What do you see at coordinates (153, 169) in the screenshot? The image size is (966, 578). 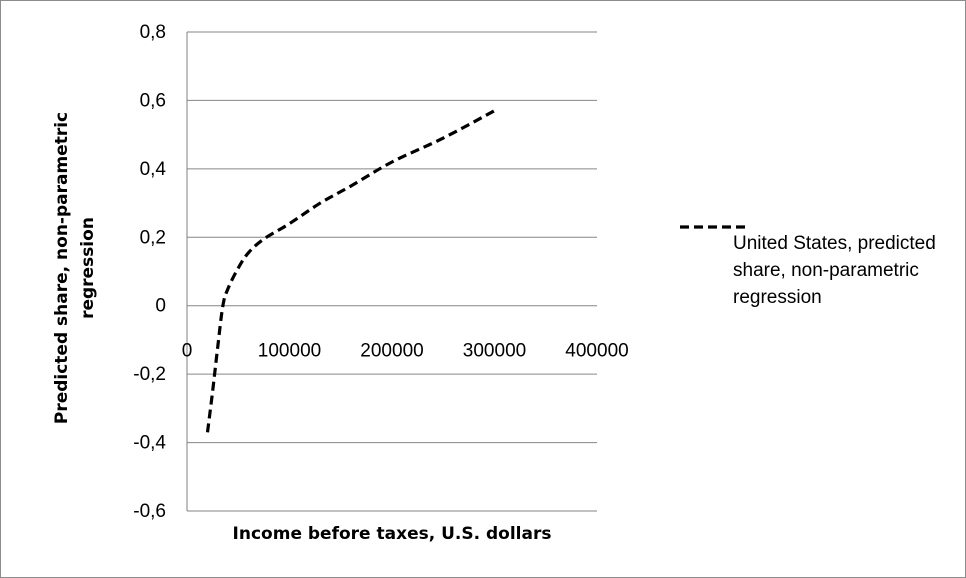 I see `y-tick-label: 0,4` at bounding box center [153, 169].